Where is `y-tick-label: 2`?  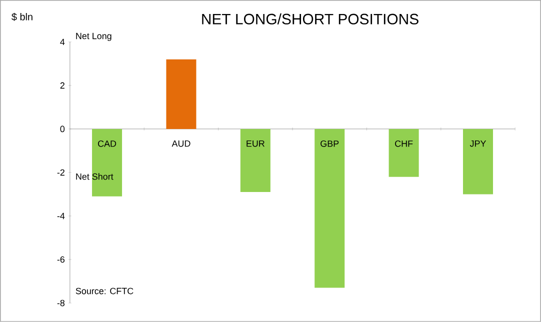
y-tick-label: 2 is located at coordinates (62, 85).